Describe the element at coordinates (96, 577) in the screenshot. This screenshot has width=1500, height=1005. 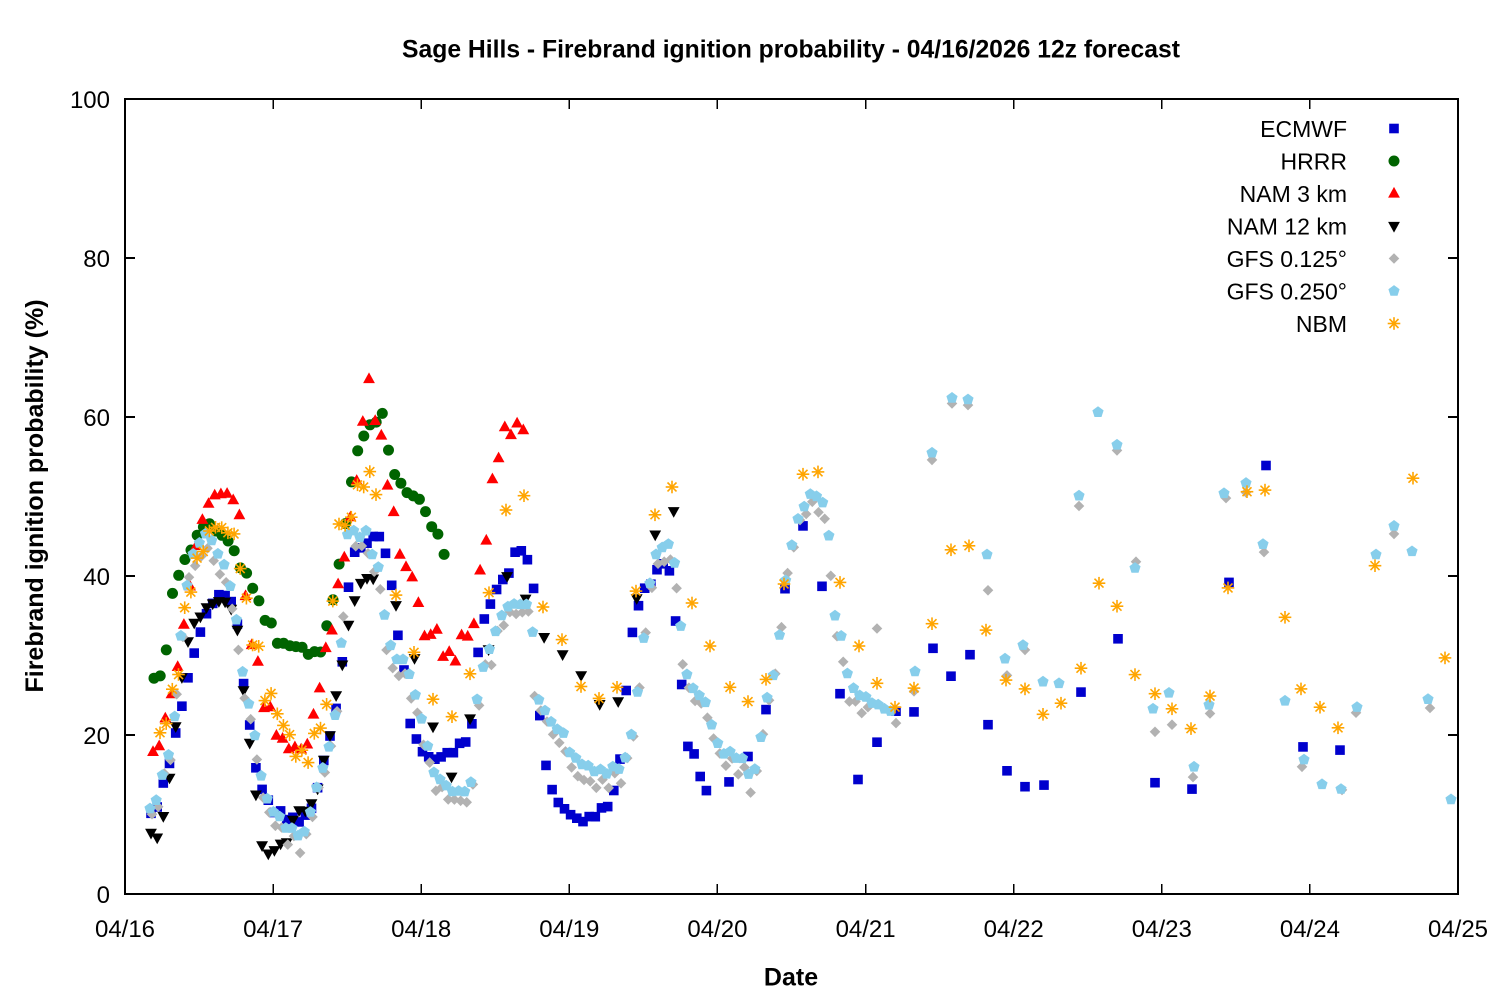
I see `svg-text: 40` at that location.